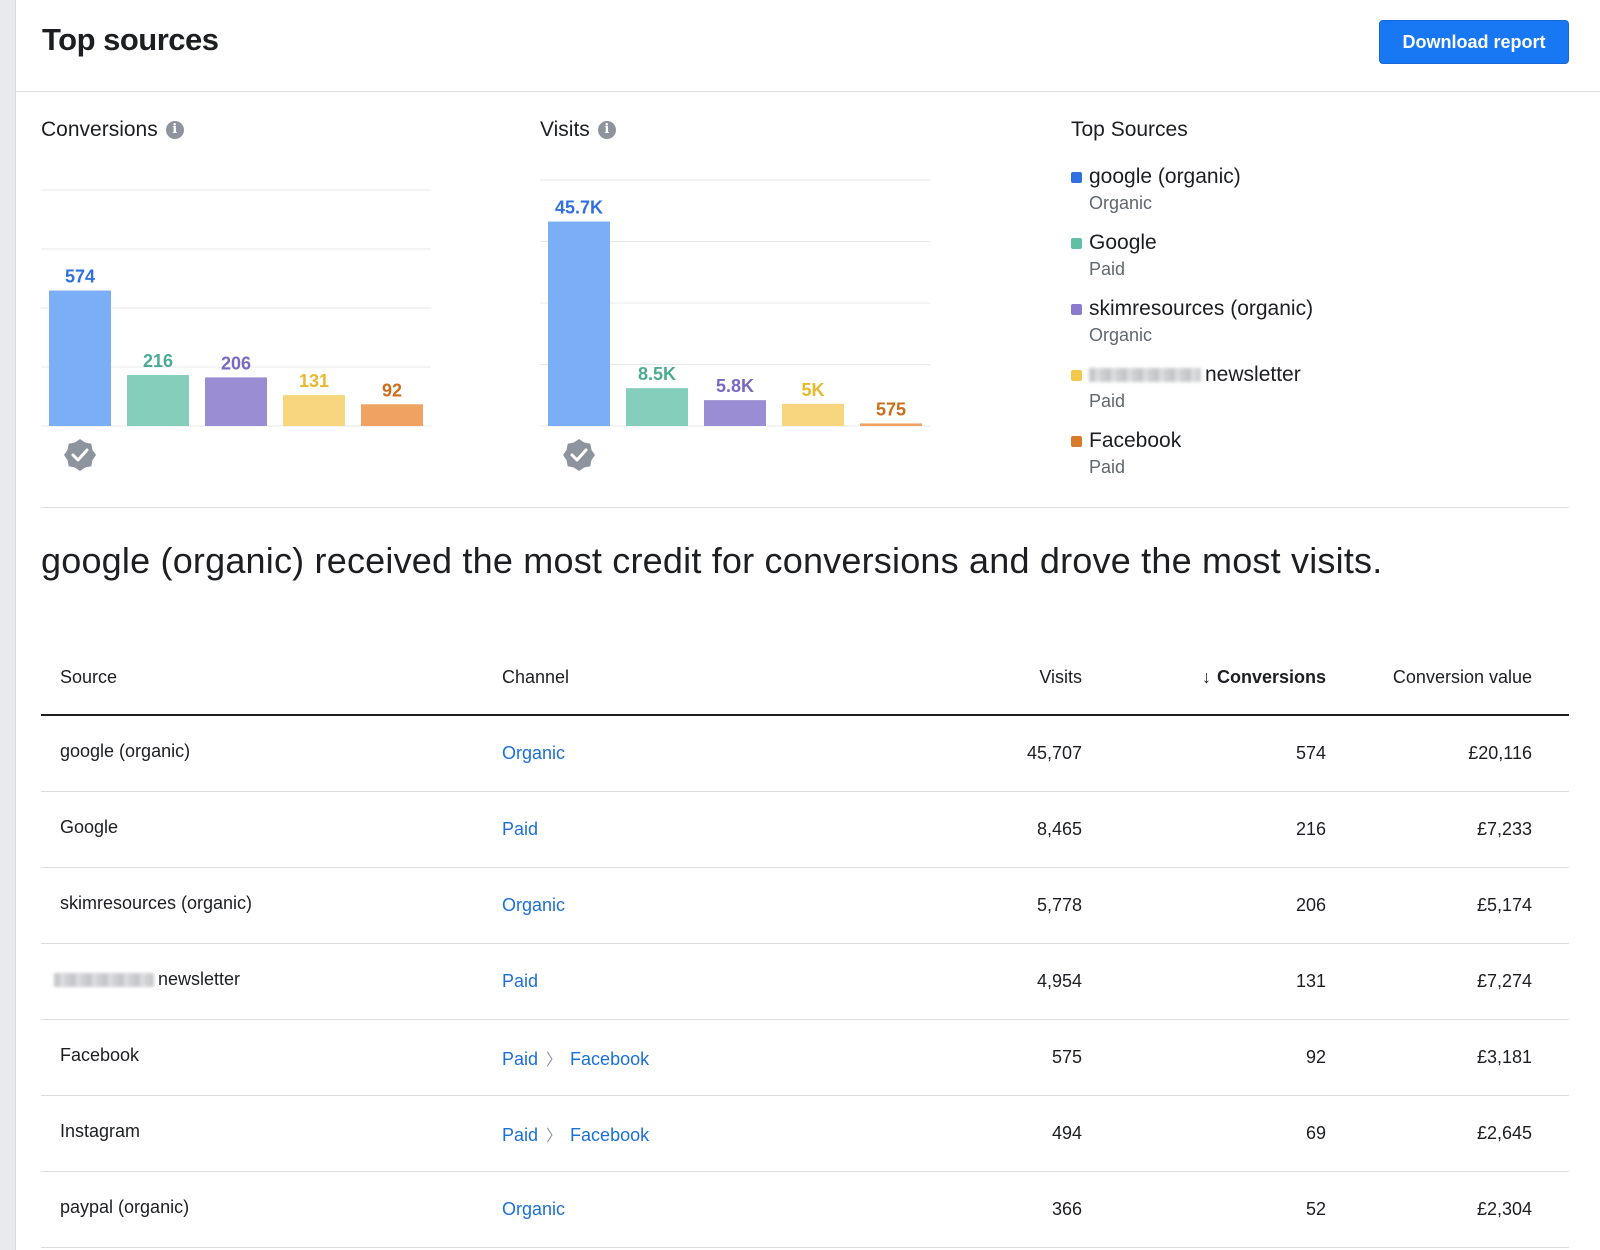  I want to click on divider, so click(805, 507).